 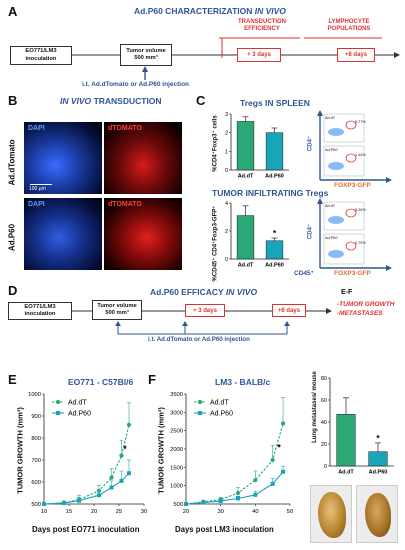 I want to click on panel-b-title: IN VIVO TRANSDUCTION, so click(x=111, y=101).